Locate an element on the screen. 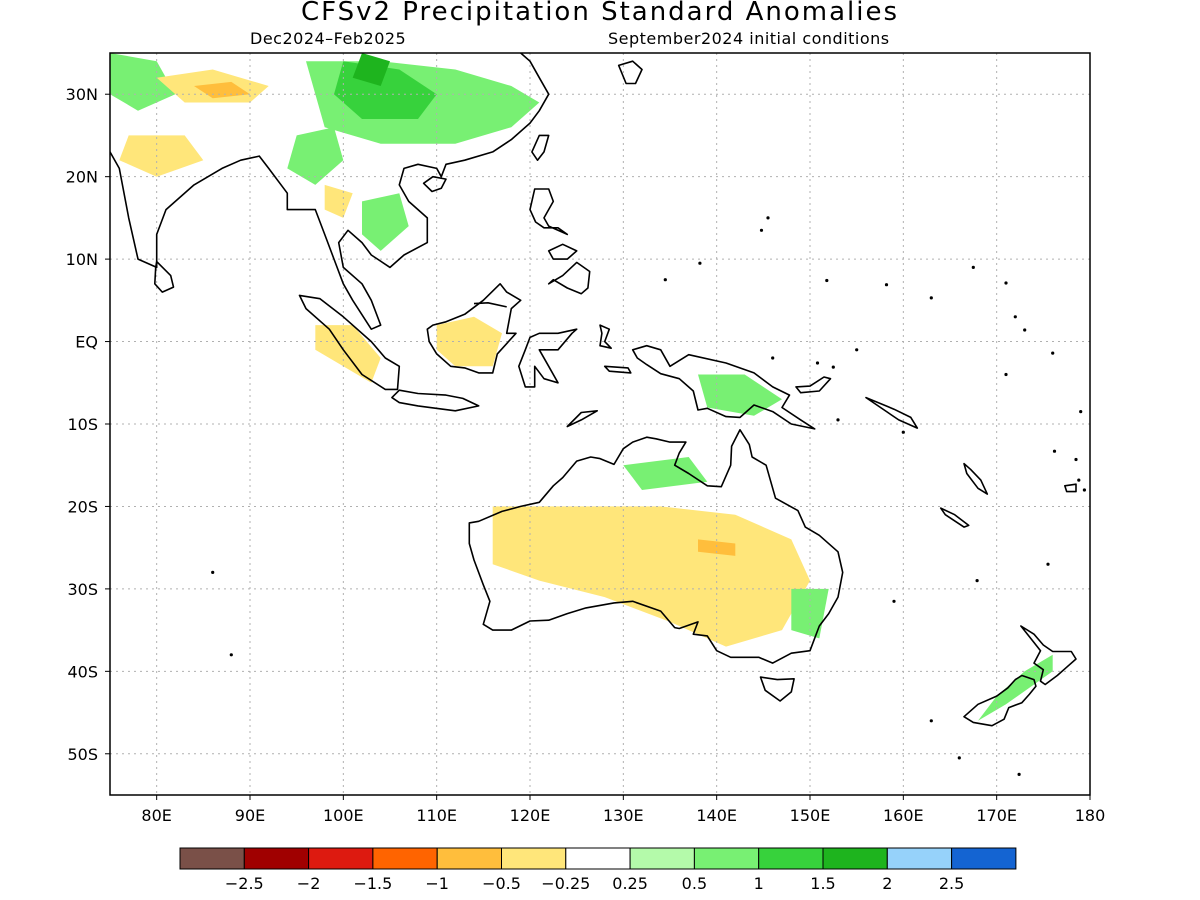 This screenshot has height=900, width=1200. anomaly-region-australia-core is located at coordinates (717, 547).